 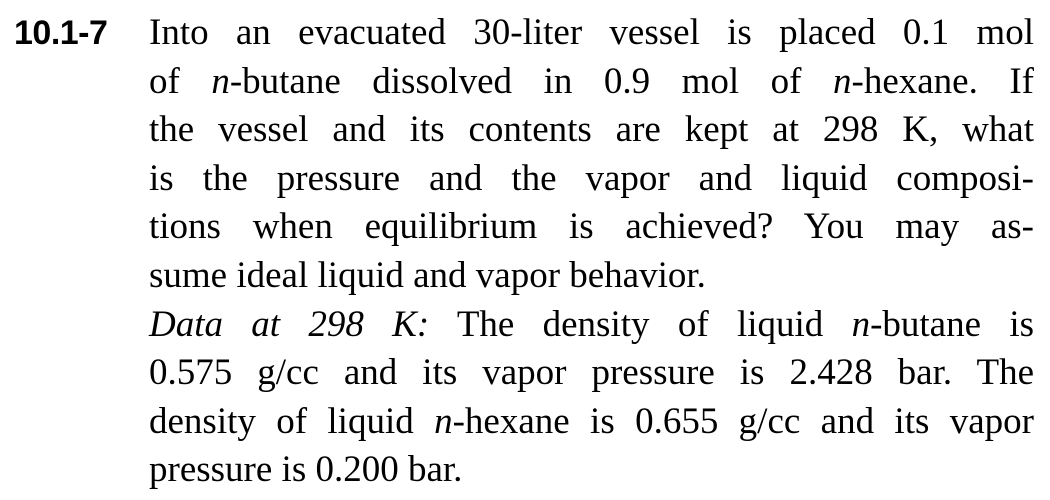 I want to click on statement-line: sume ideal liquid and vapor behavior., so click(x=427, y=275).